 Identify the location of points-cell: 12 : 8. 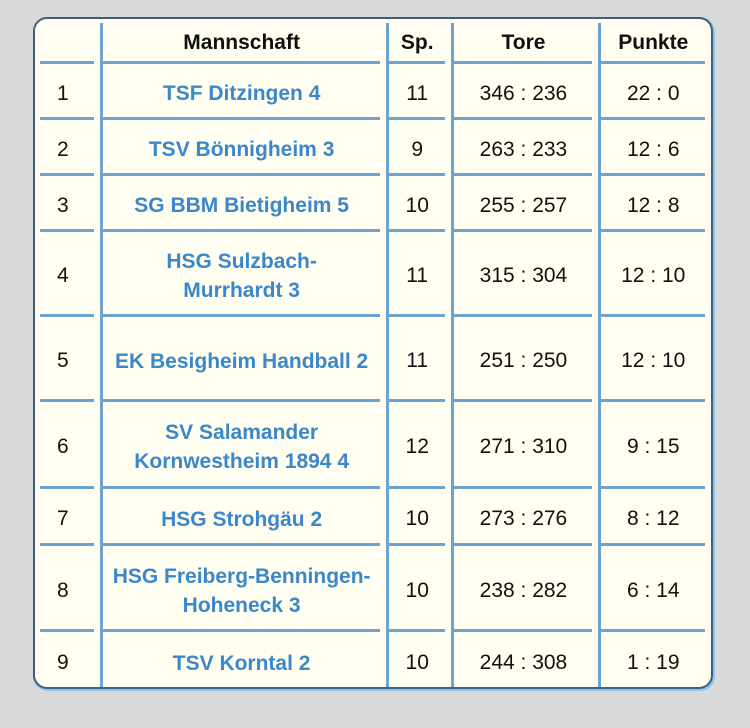
(651, 204).